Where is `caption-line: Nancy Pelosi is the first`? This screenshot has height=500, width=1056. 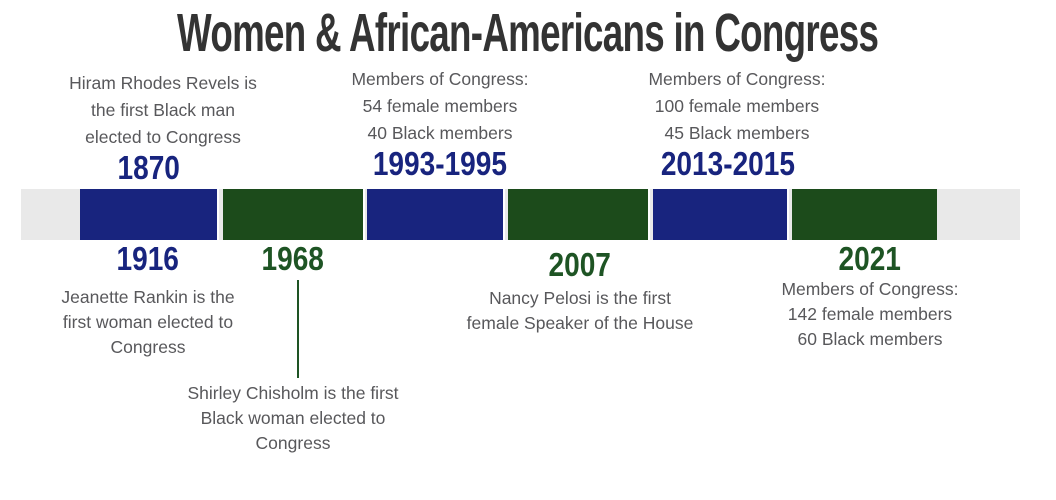
caption-line: Nancy Pelosi is the first is located at coordinates (580, 298).